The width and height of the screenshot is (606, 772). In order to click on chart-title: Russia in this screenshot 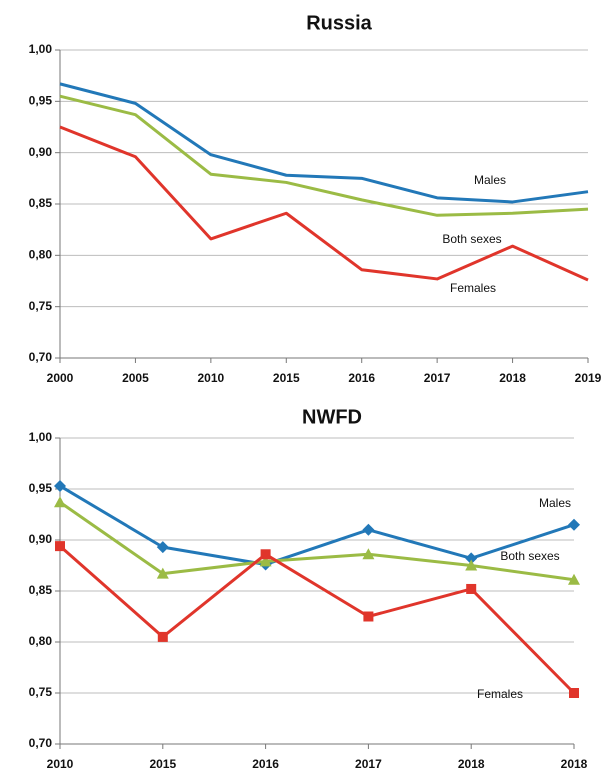, I will do `click(339, 23)`.